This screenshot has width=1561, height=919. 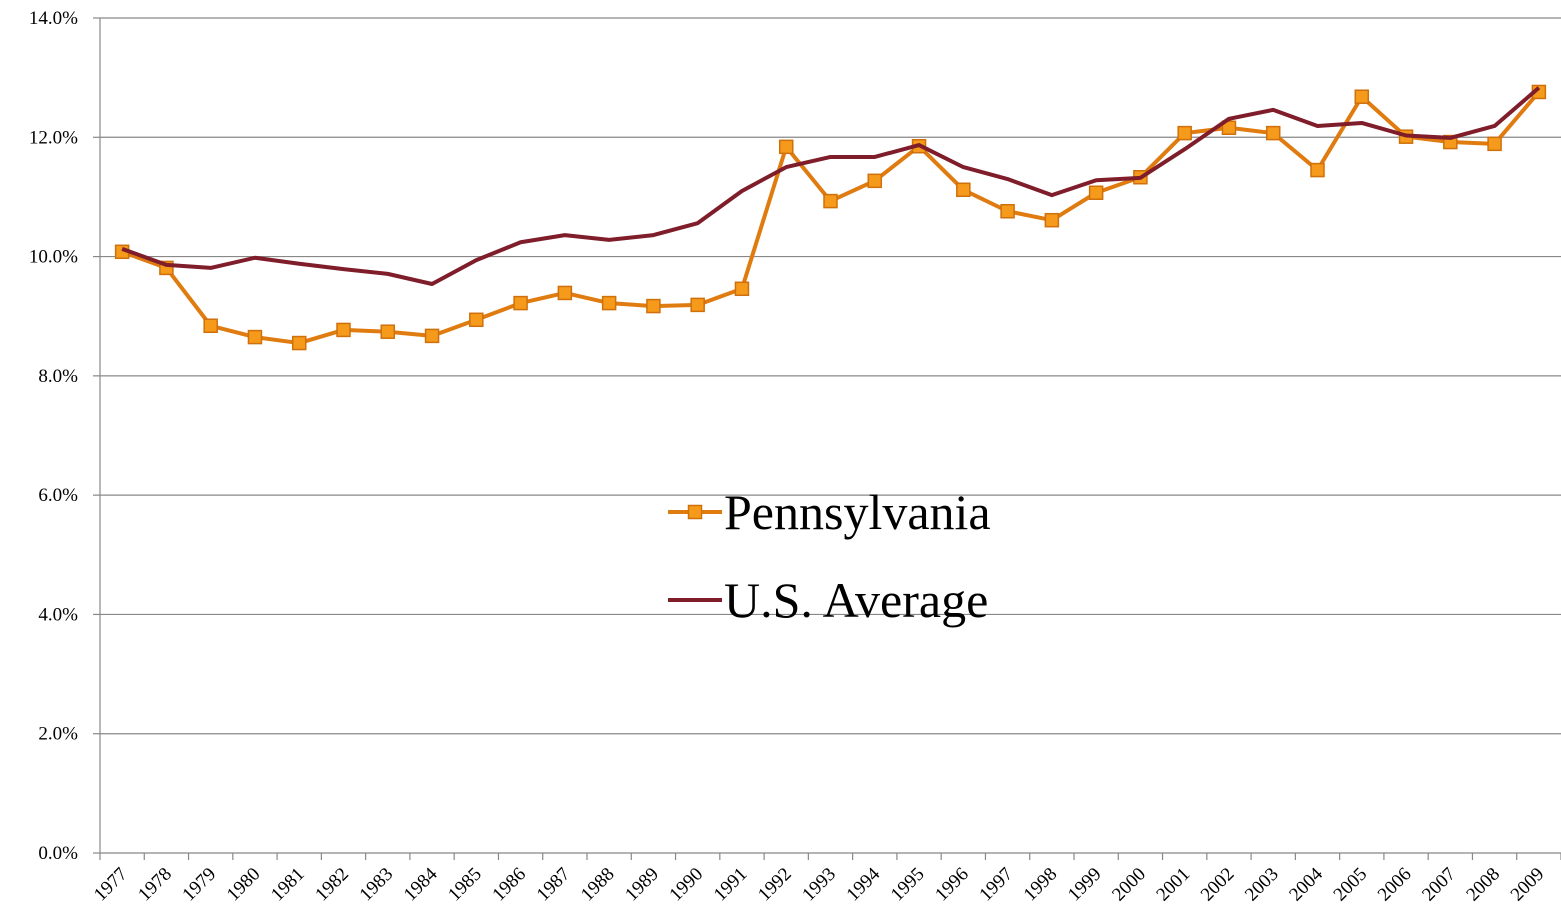 I want to click on x-tick-label: 2004, so click(x=1306, y=884).